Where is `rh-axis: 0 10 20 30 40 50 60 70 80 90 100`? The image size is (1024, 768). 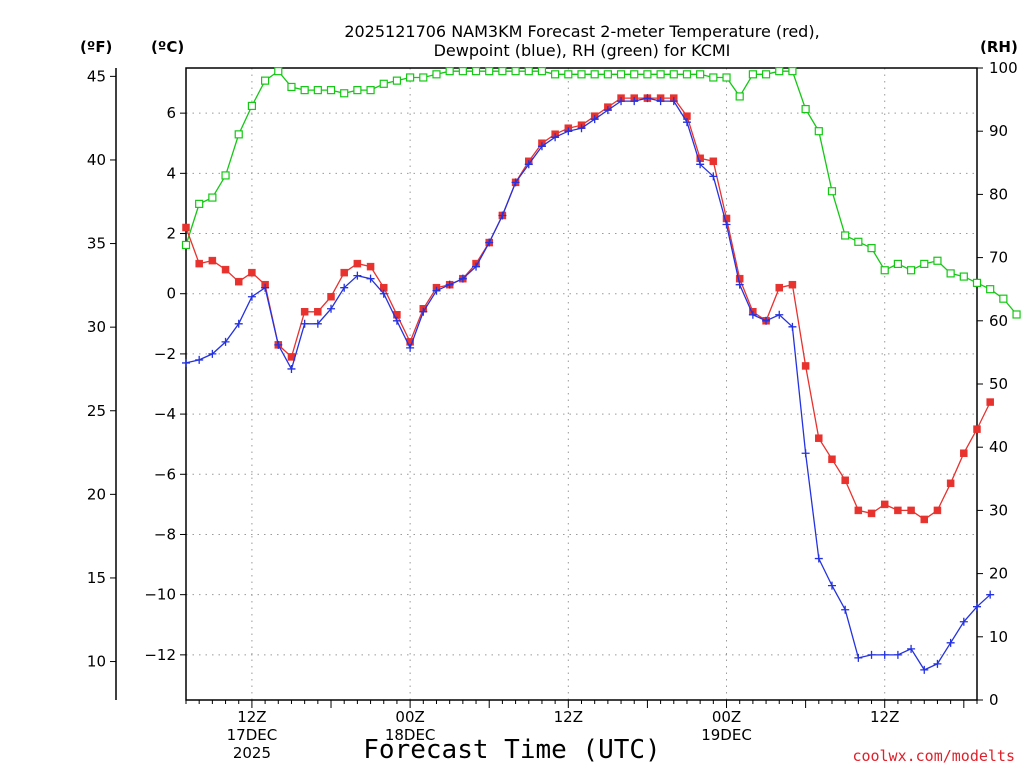
rh-axis: 0 10 20 30 40 50 60 70 80 90 100 is located at coordinates (997, 384).